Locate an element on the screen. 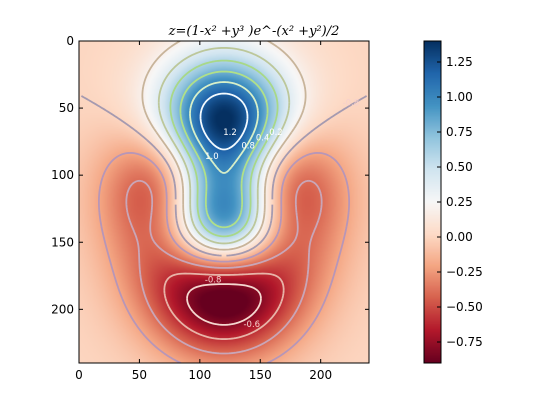 The image size is (540, 405). x-tick-label: 100 is located at coordinates (199, 375).